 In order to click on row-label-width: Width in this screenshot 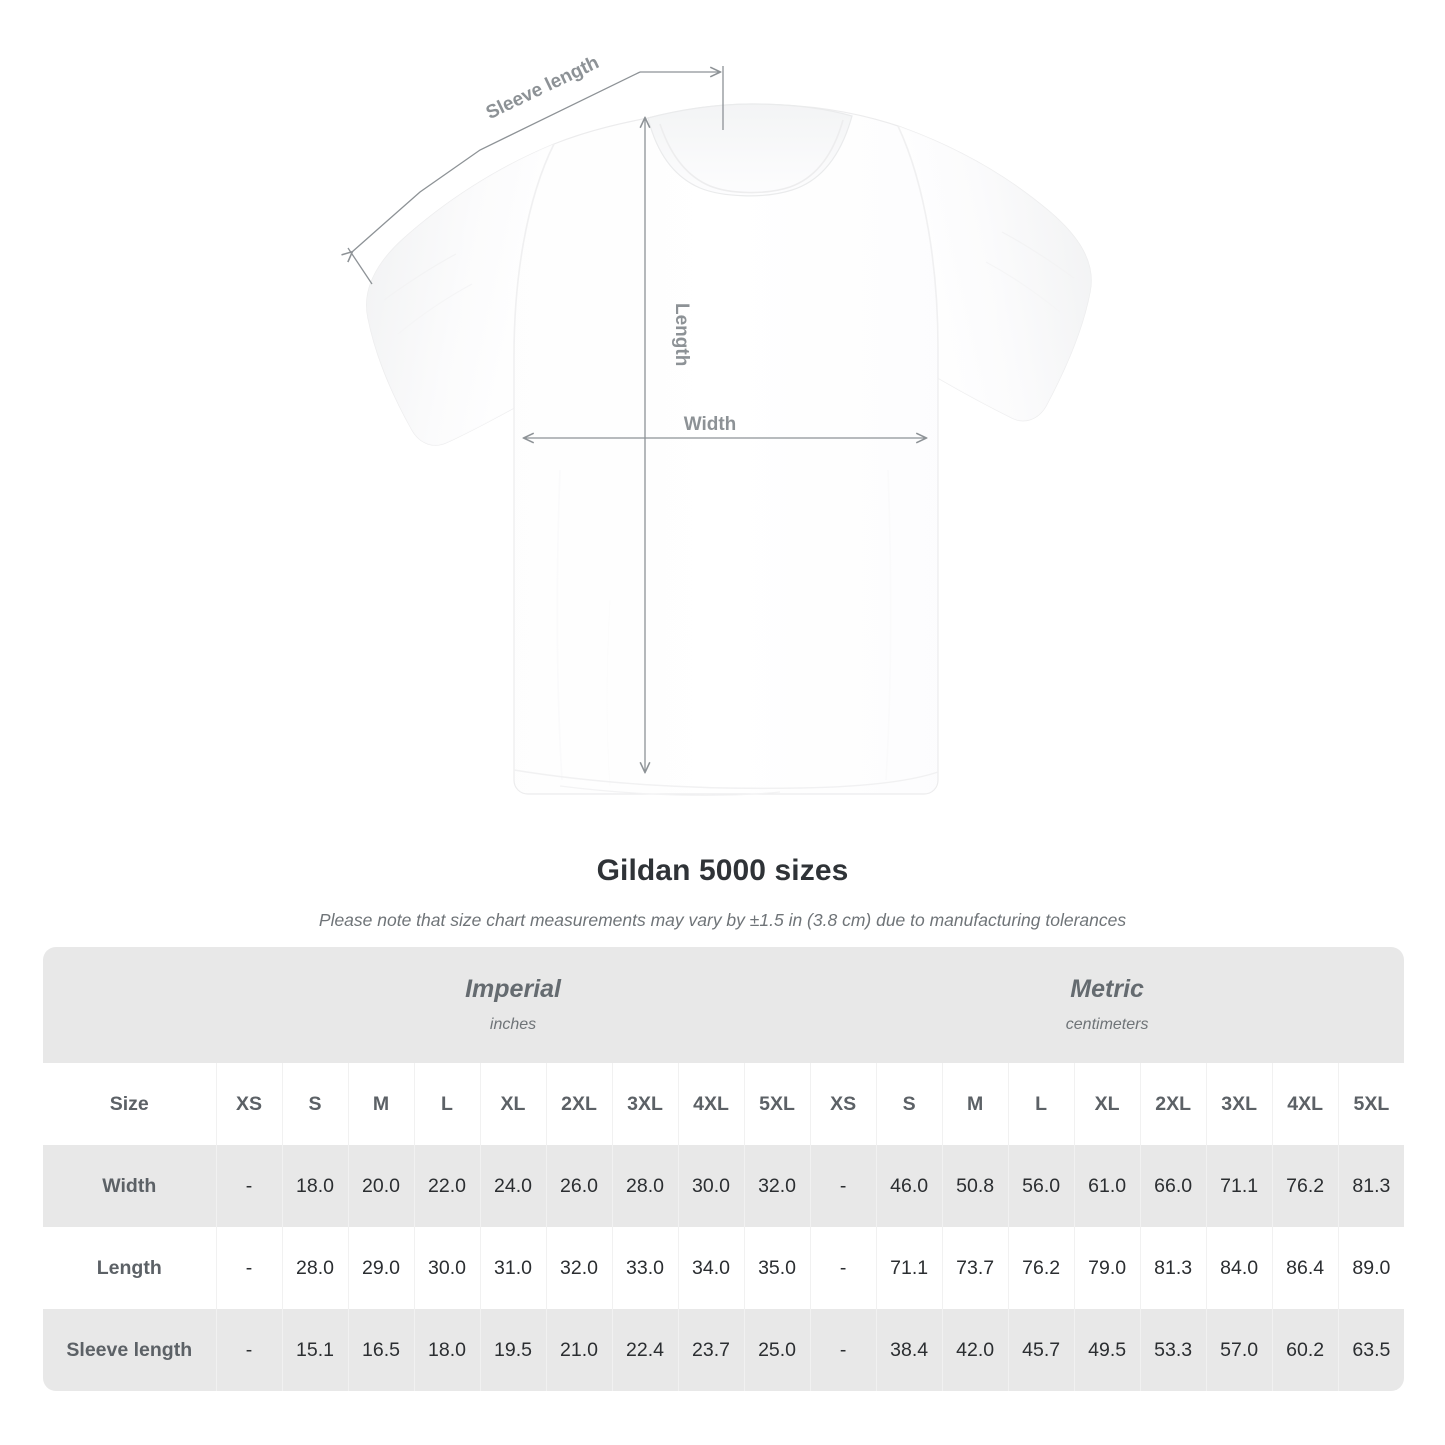, I will do `click(129, 1186)`.